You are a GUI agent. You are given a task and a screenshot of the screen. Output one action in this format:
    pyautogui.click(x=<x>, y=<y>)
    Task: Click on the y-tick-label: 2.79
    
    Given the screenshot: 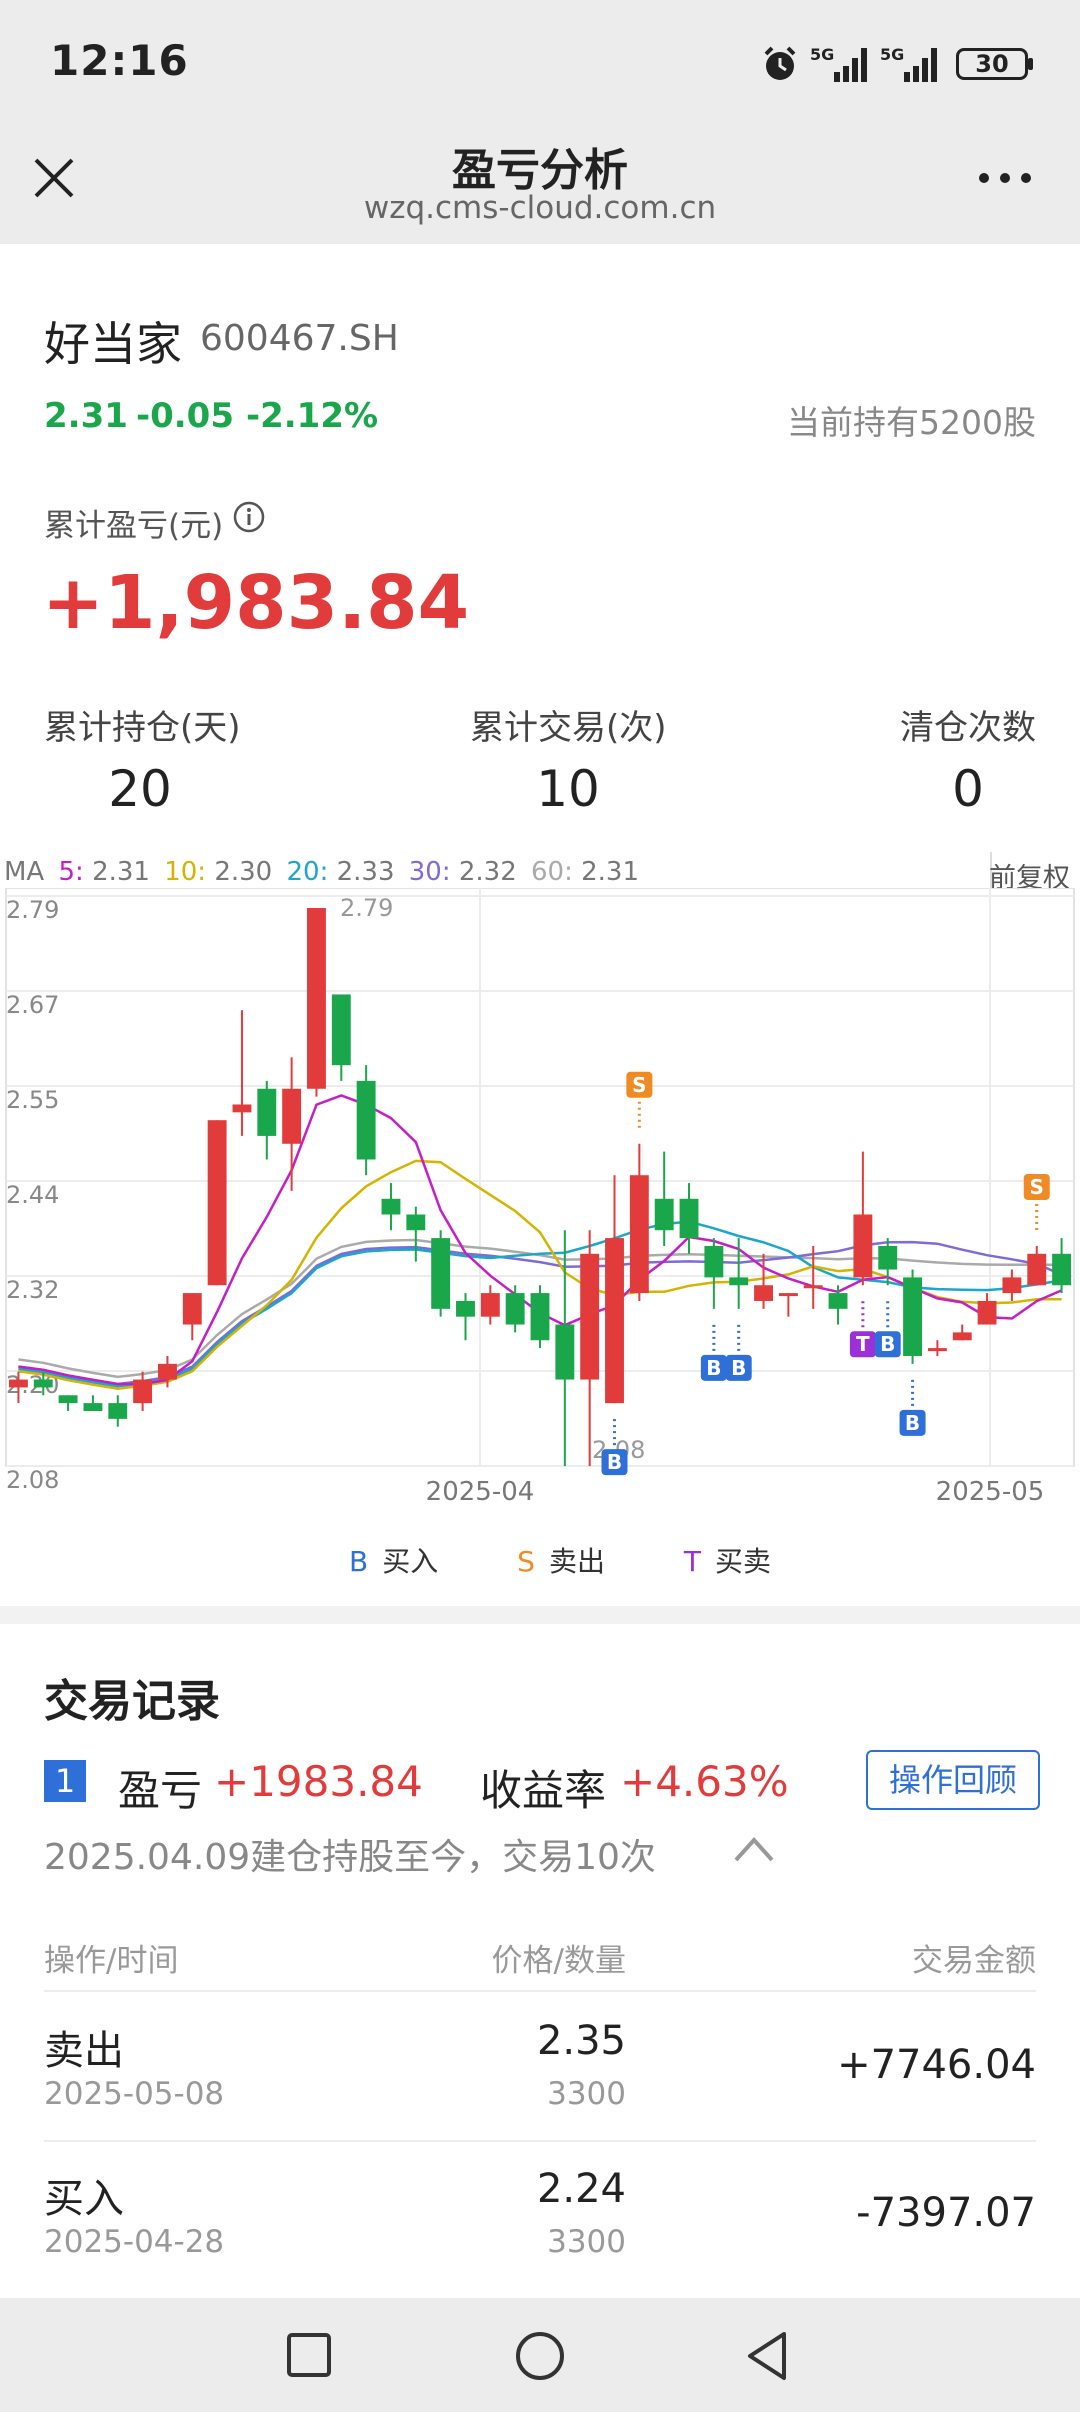 What is the action you would take?
    pyautogui.click(x=32, y=910)
    